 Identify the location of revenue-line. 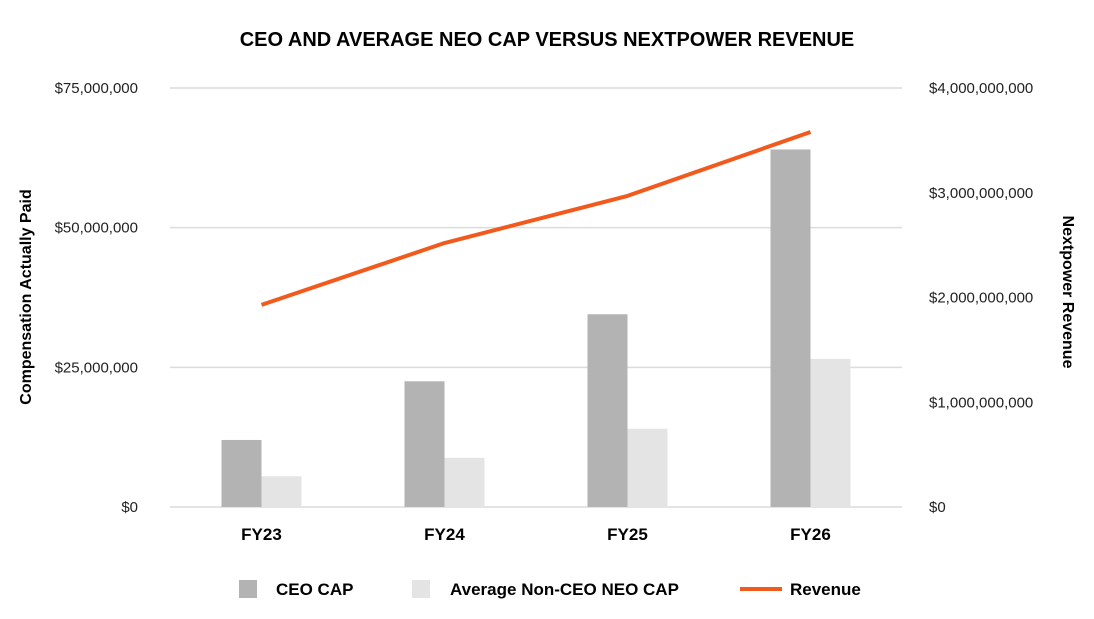
(536, 218).